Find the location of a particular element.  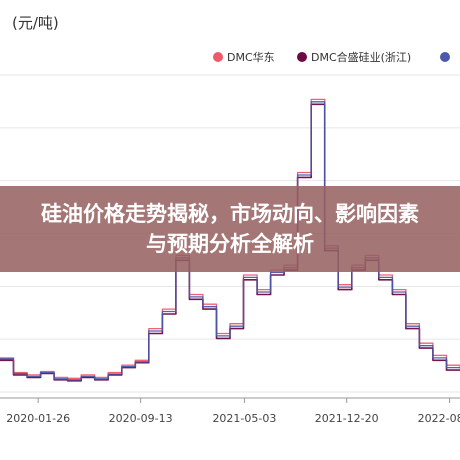

x-tick-label: 2020-01-26 is located at coordinates (38, 418).